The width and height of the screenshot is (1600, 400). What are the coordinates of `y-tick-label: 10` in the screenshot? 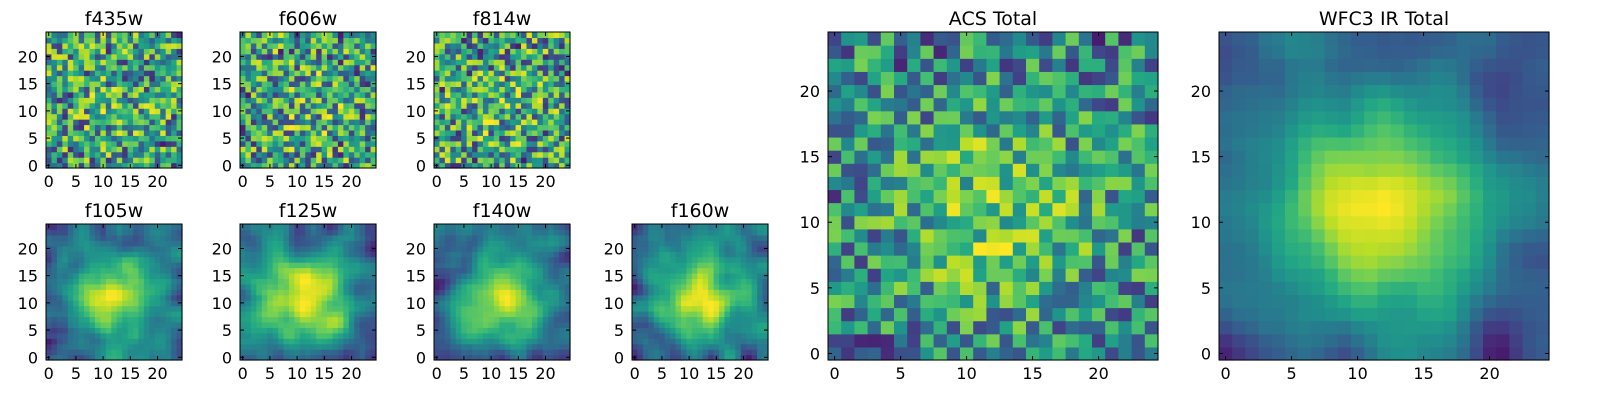 It's located at (416, 111).